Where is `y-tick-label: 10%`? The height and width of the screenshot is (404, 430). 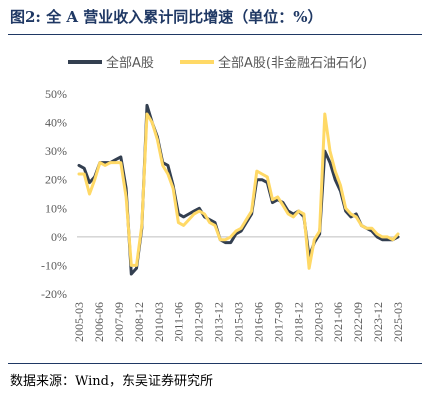 y-tick-label: 10% is located at coordinates (56, 208).